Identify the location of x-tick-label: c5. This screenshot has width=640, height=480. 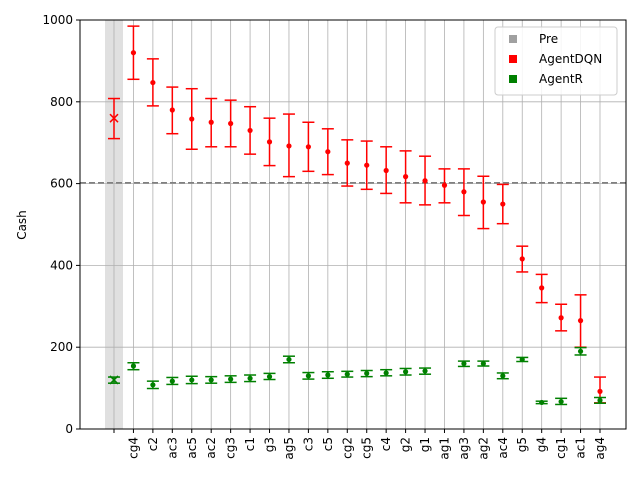
(328, 444).